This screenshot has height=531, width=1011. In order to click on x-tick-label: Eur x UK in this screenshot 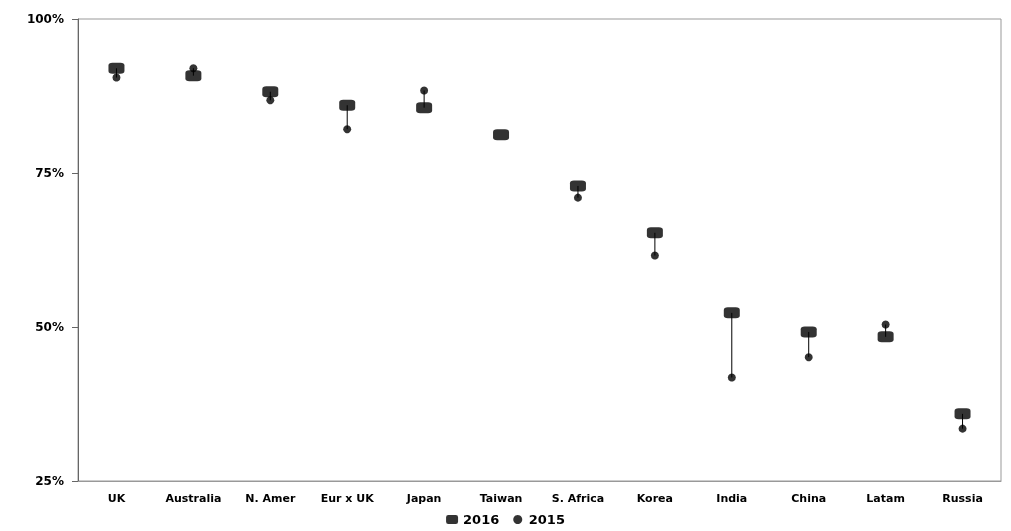, I will do `click(347, 498)`.